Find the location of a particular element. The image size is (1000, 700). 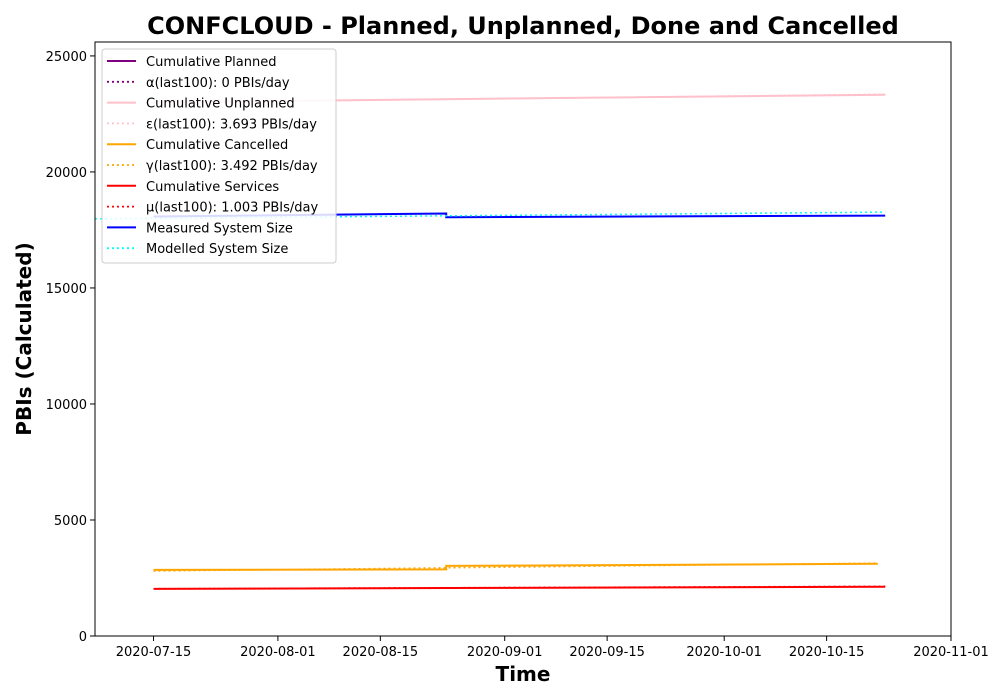

x-tick-label-7: 2020-11-01 is located at coordinates (951, 652).